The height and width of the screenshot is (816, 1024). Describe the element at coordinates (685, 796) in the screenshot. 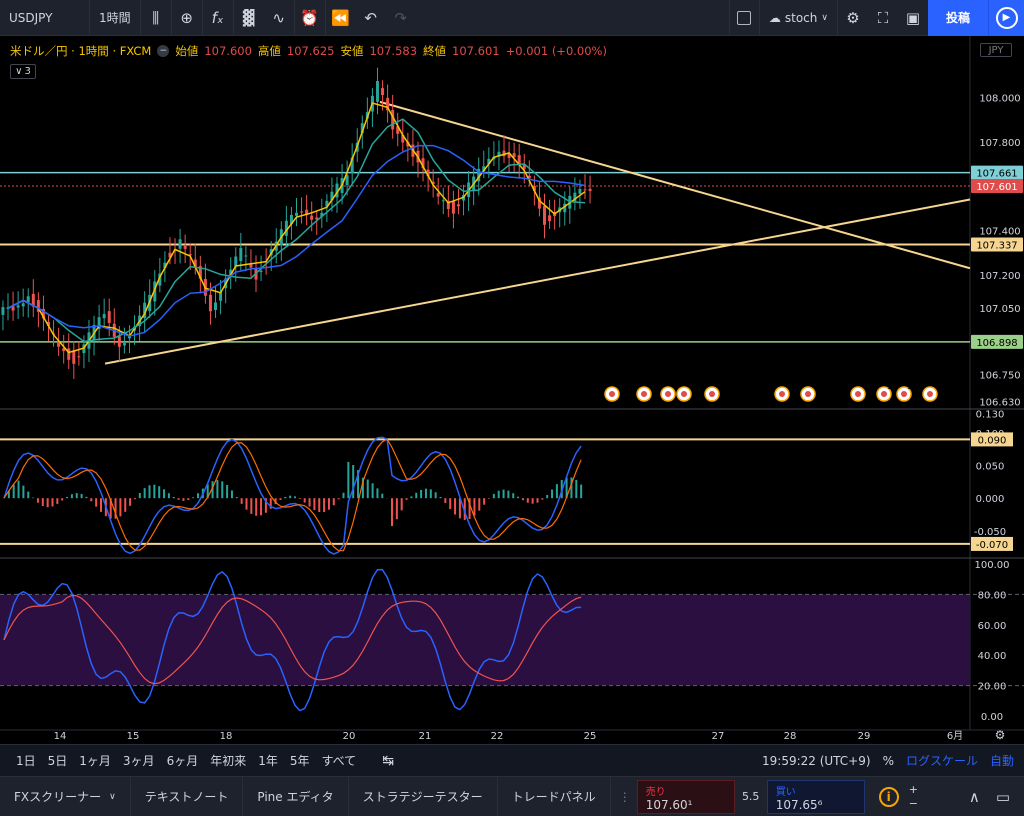

I see `sell-button: 売り 107.60¹` at that location.